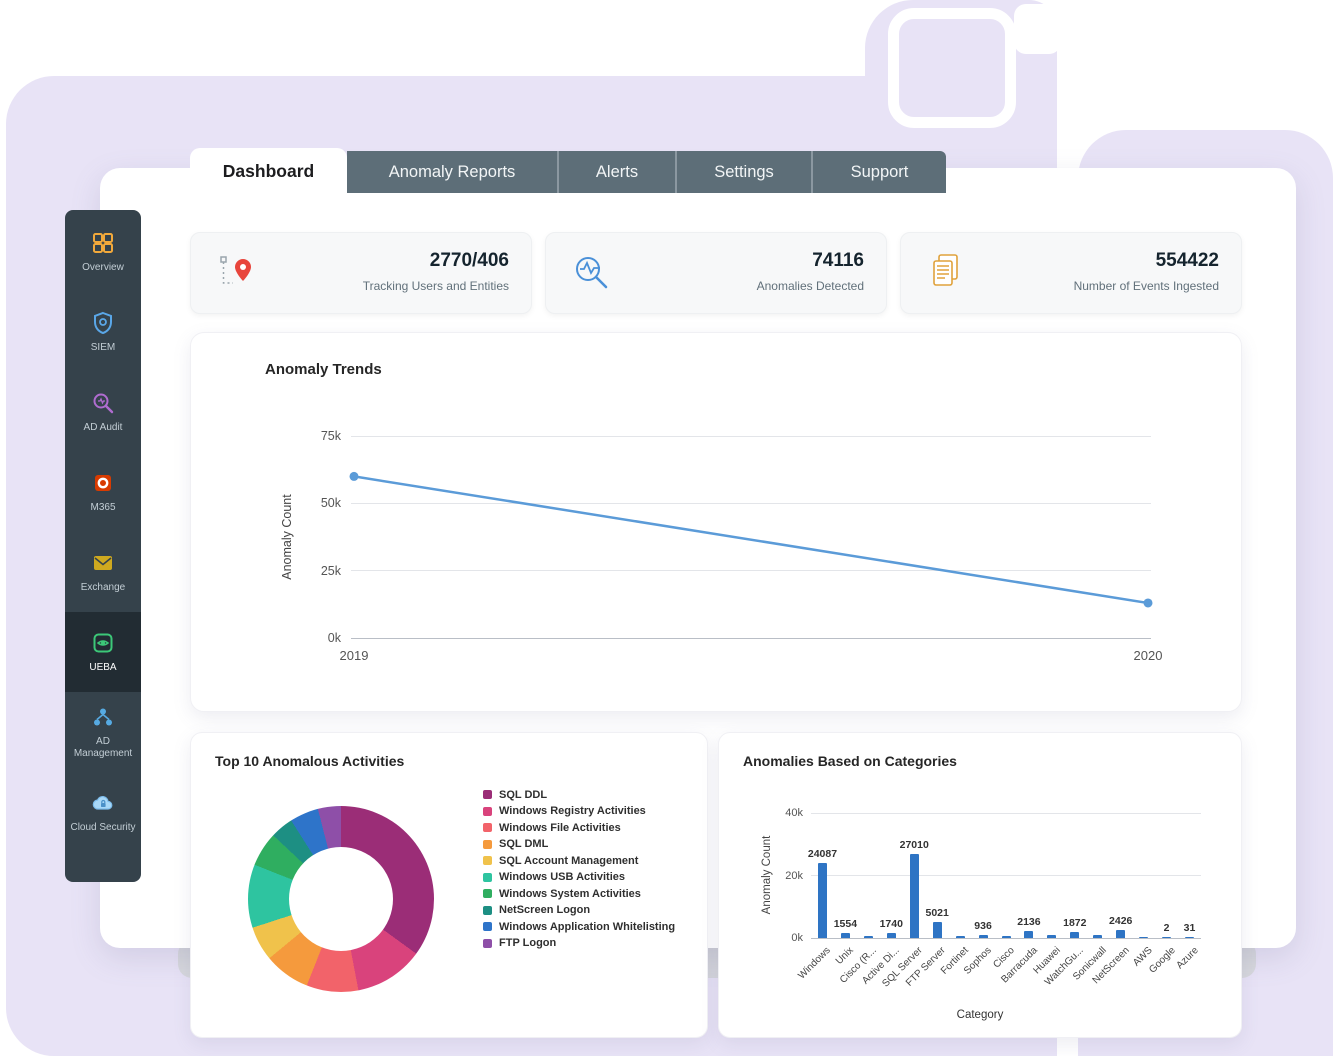 Image resolution: width=1333 pixels, height=1056 pixels. I want to click on shield-icon, so click(103, 323).